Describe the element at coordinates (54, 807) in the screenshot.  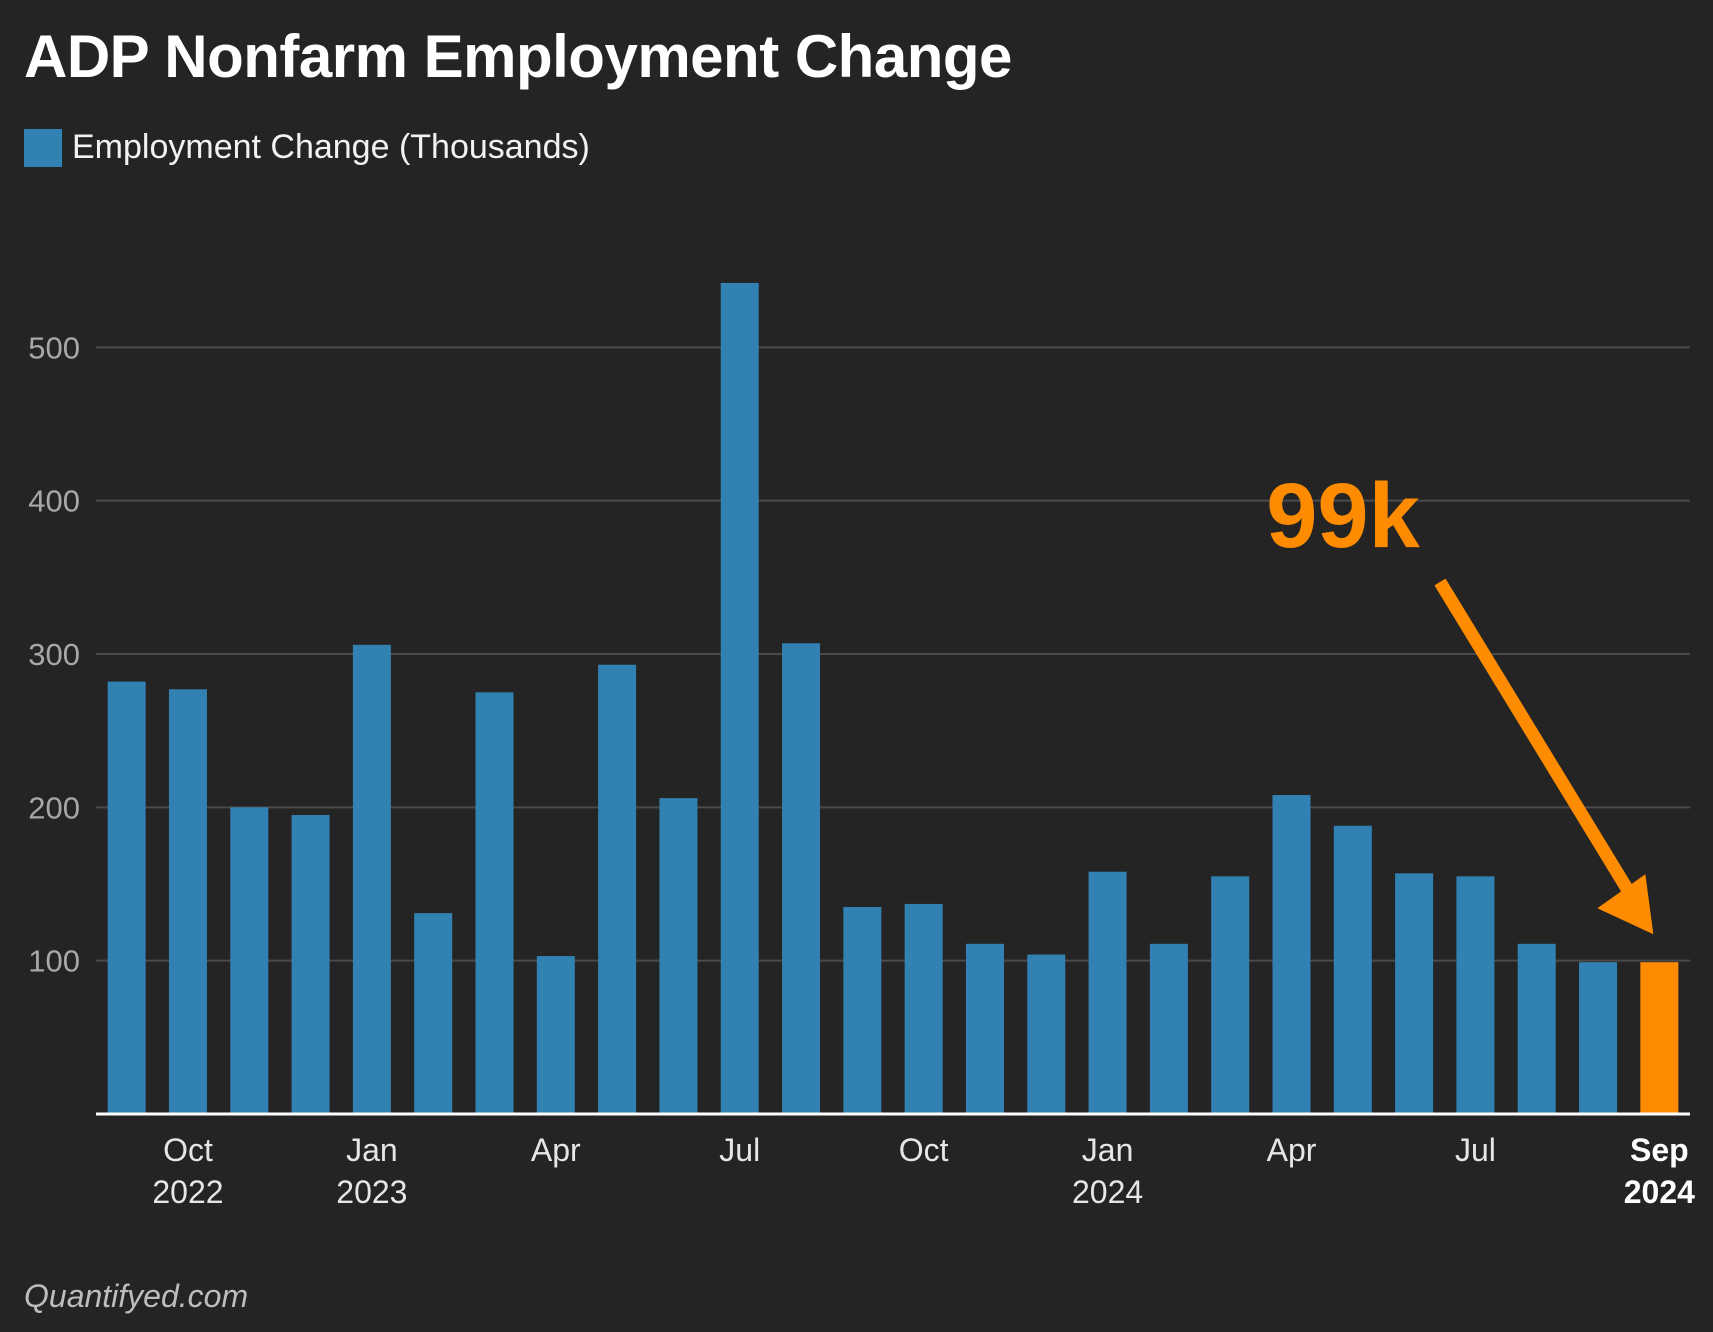
I see `y-tick-label: 200` at that location.